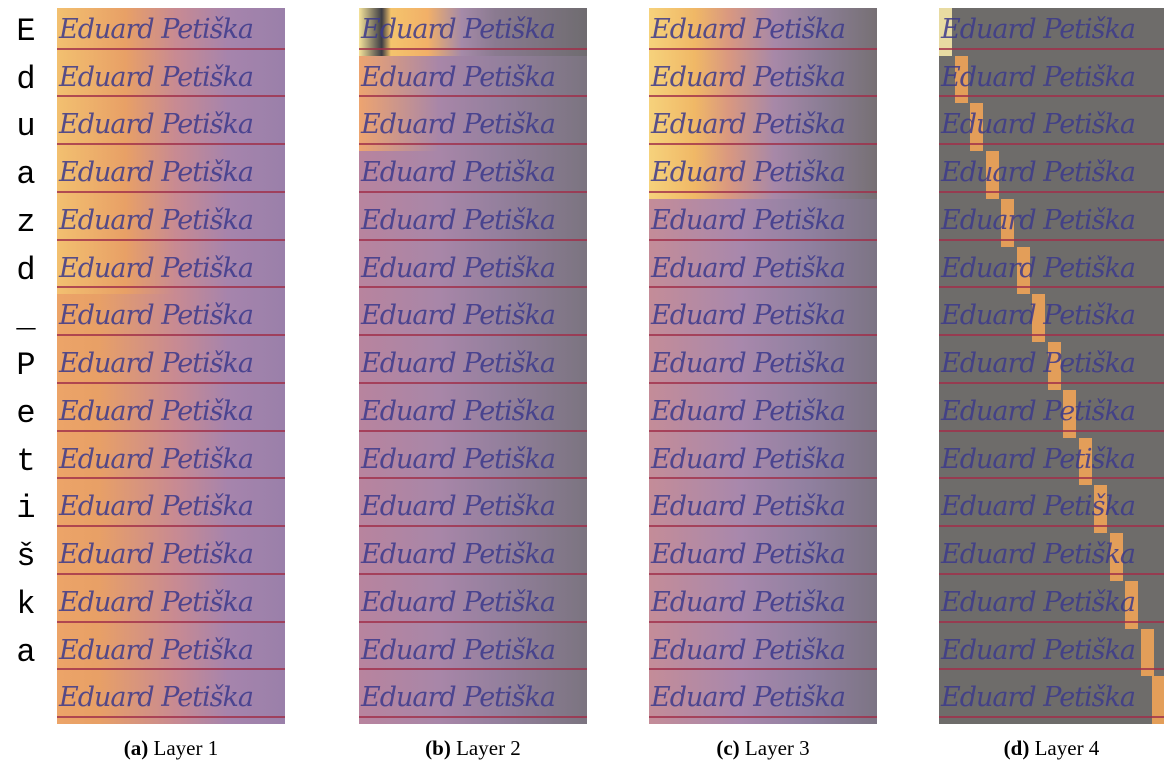 The width and height of the screenshot is (1164, 774). I want to click on caption: (d) Layer 4, so click(1048, 748).